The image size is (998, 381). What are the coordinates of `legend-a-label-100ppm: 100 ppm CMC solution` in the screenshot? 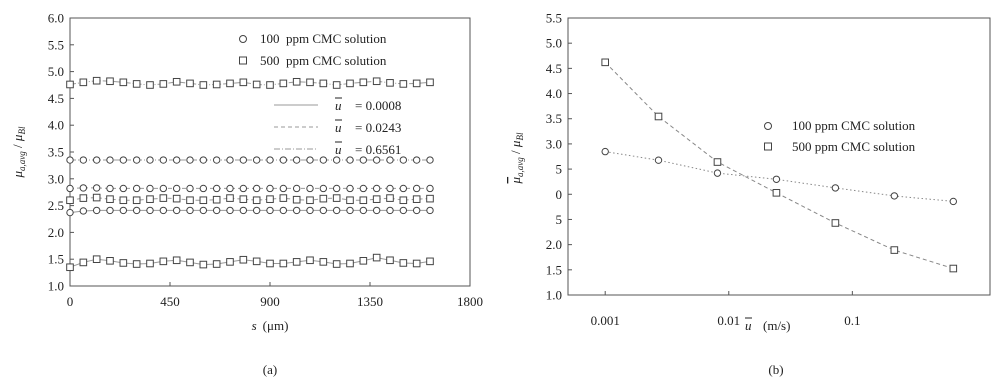 It's located at (323, 38).